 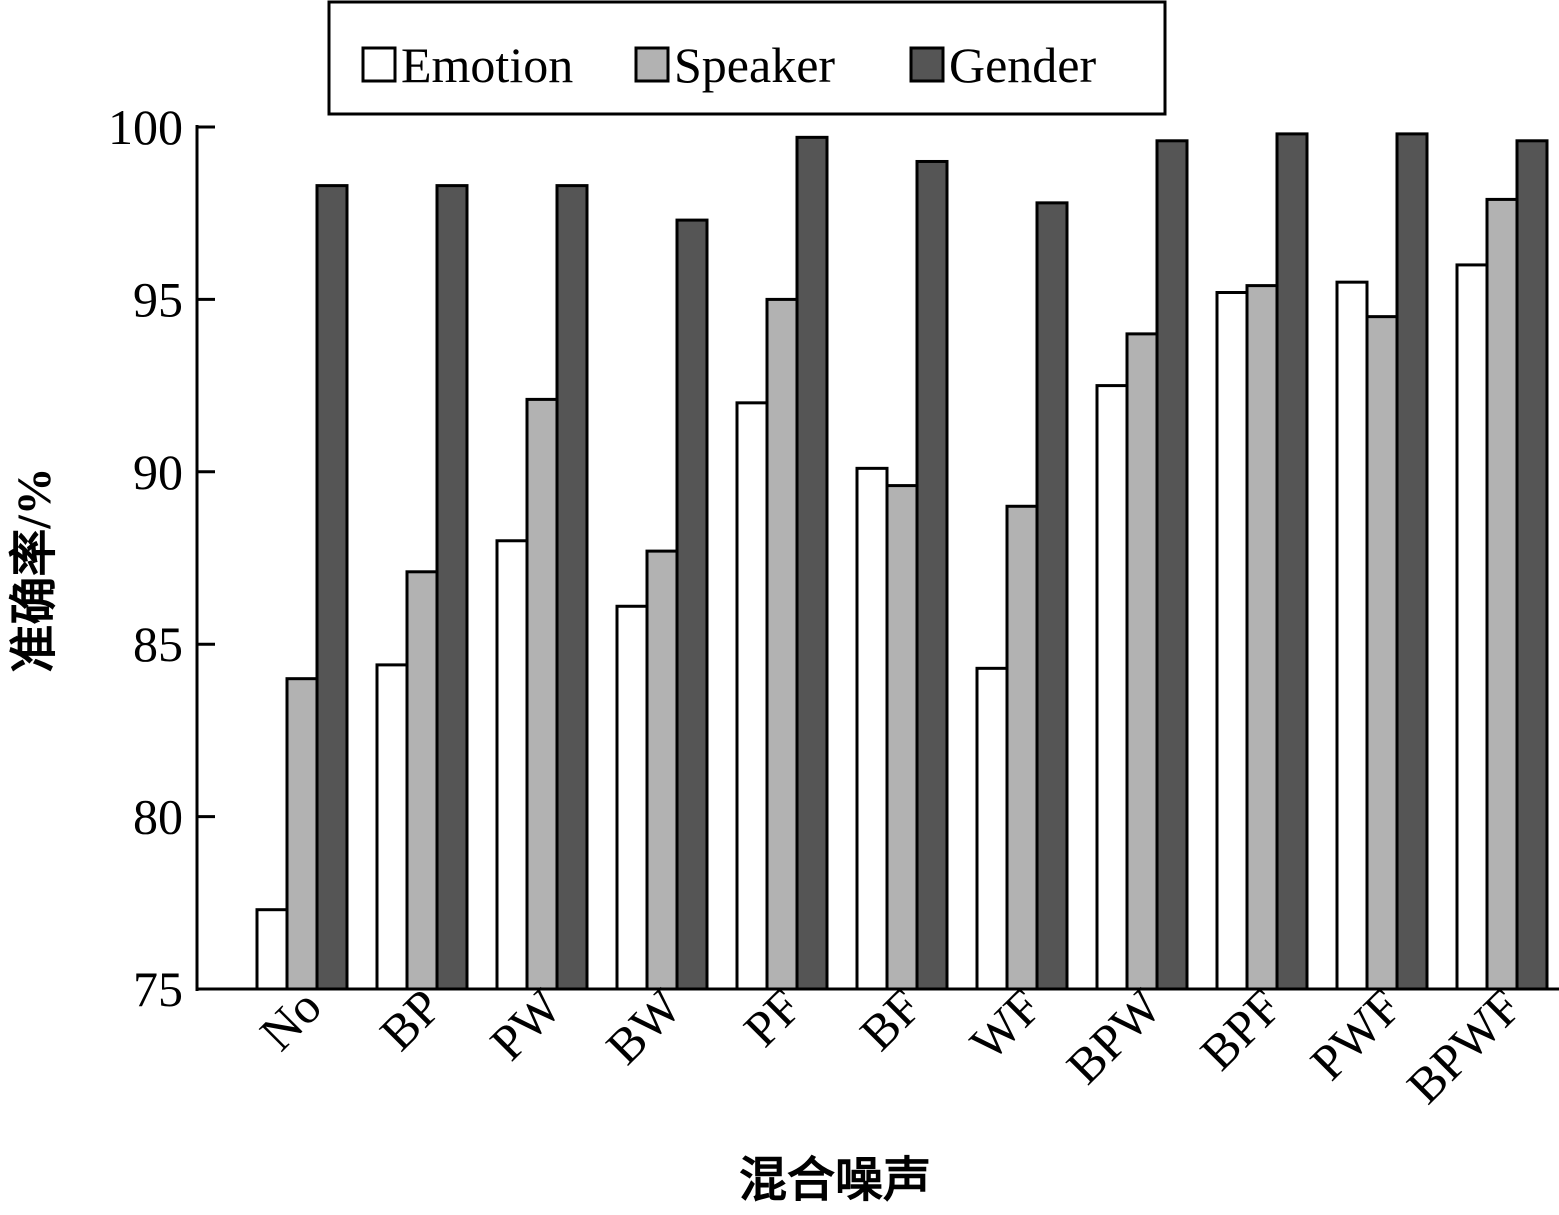 What do you see at coordinates (379, 64) in the screenshot?
I see `legend-swatch-emotion` at bounding box center [379, 64].